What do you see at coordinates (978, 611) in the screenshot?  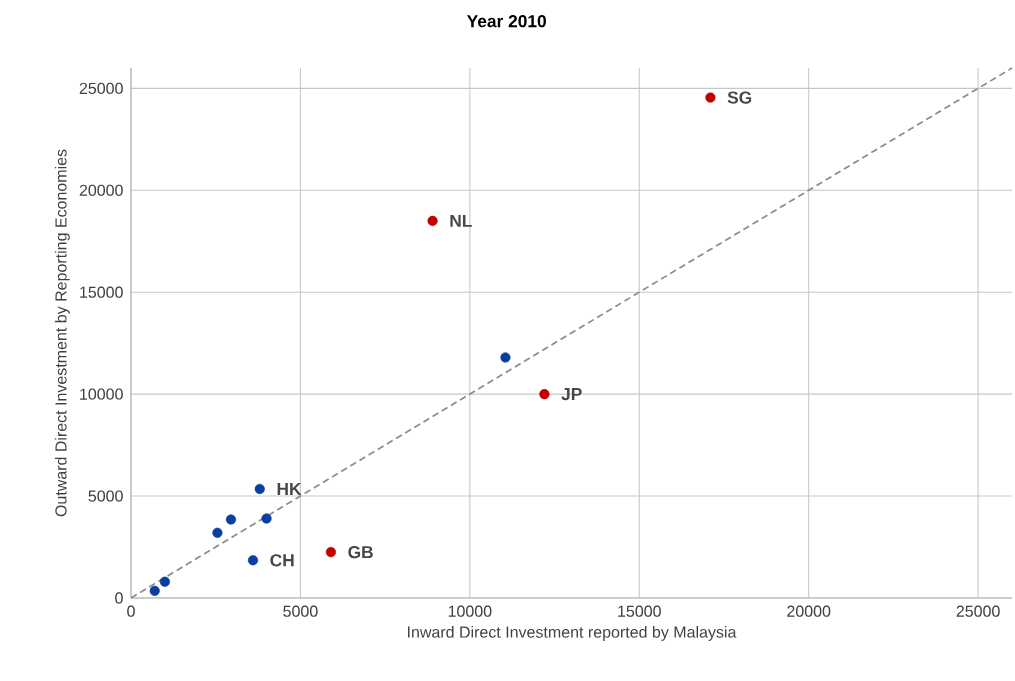 I see `x-tick-label: 25000` at bounding box center [978, 611].